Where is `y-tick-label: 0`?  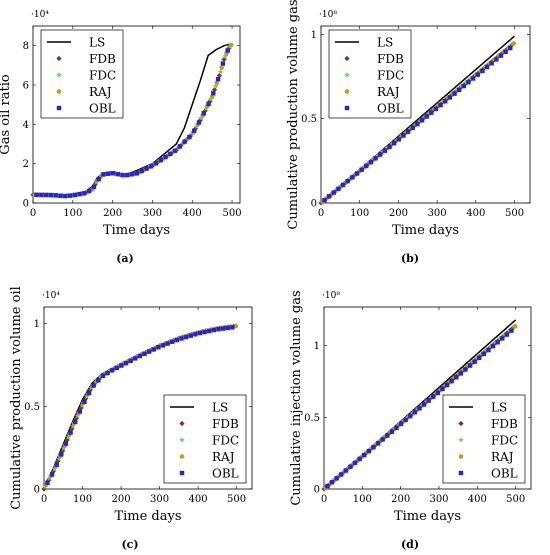 y-tick-label: 0 is located at coordinates (37, 490).